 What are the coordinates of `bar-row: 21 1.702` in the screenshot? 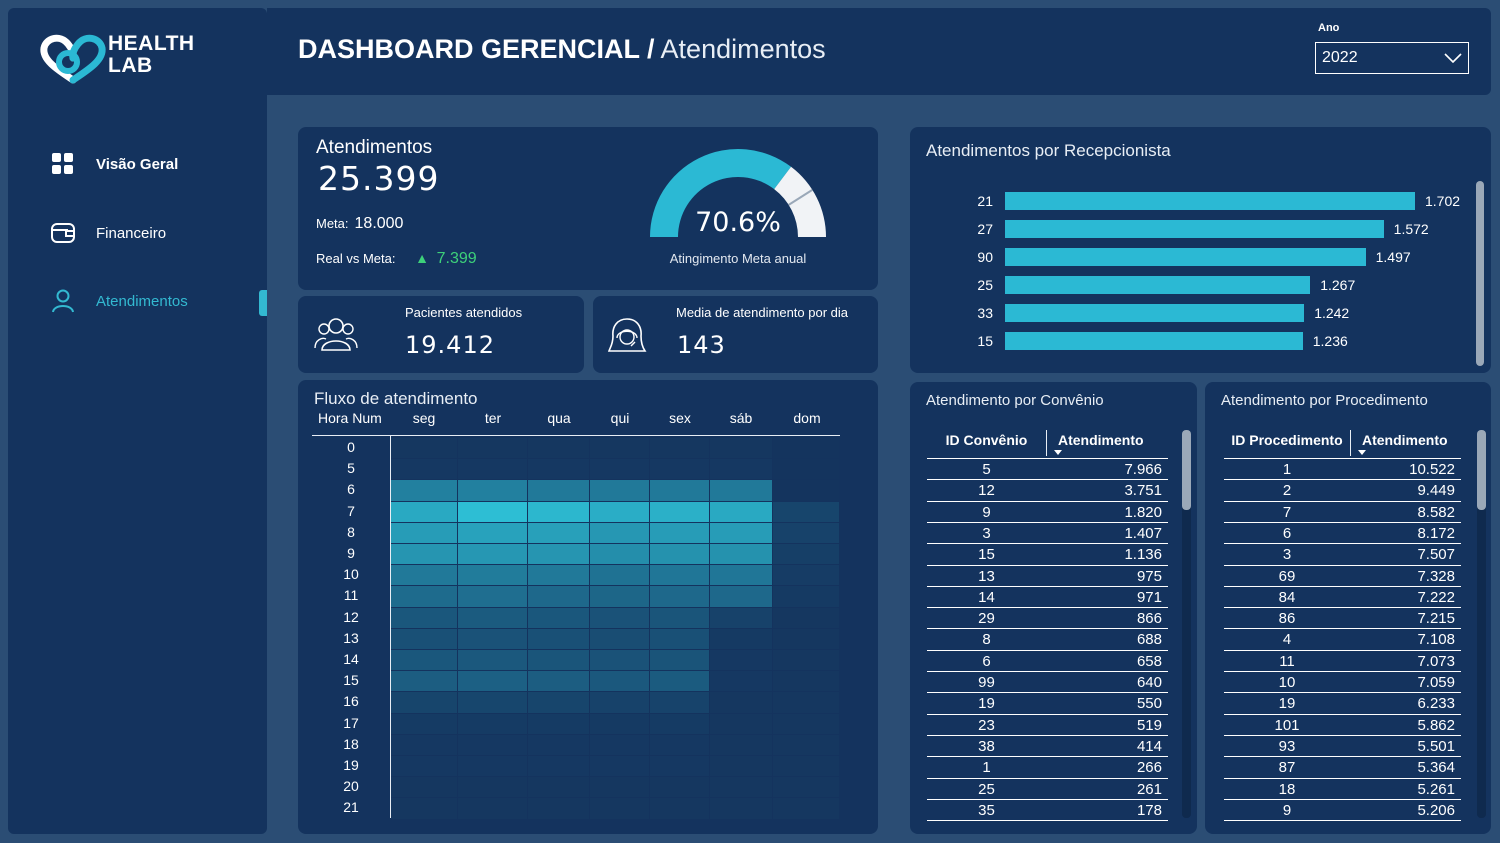 It's located at (1185, 201).